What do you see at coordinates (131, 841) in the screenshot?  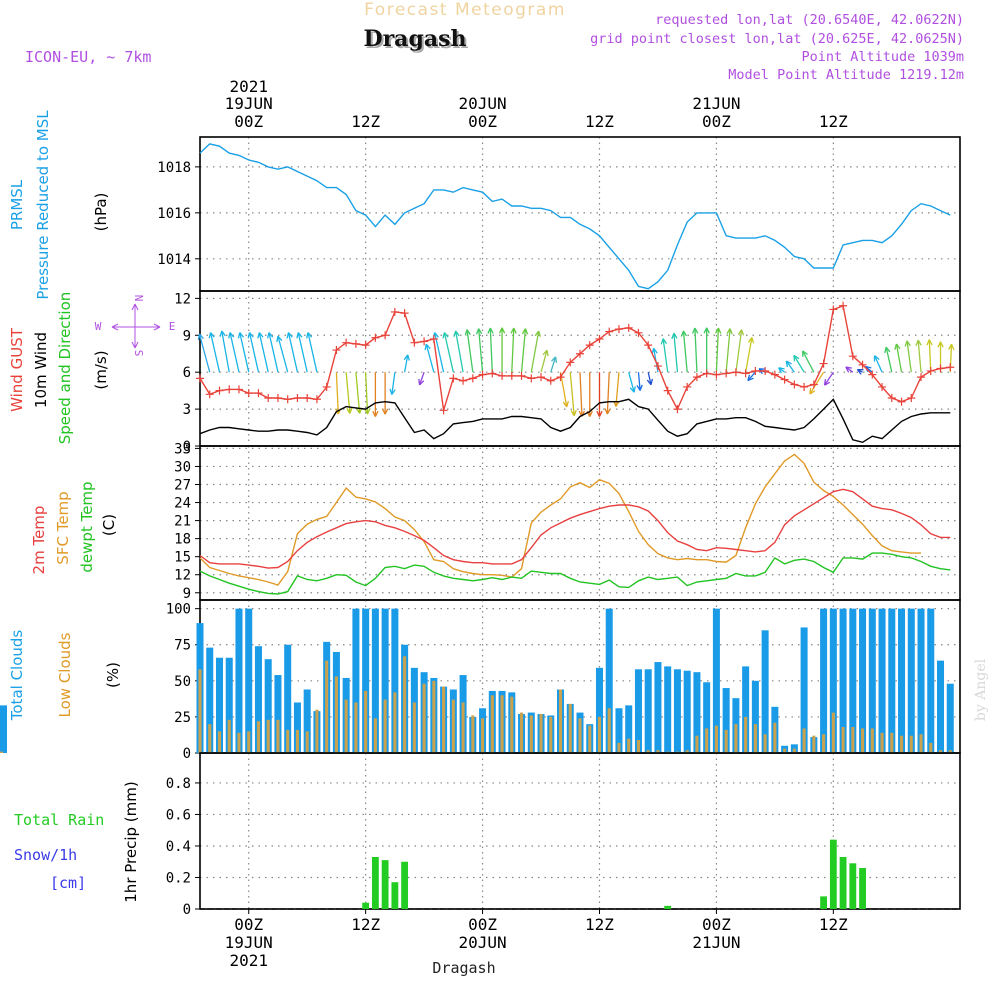 I see `precip-unit: 1hr Precip (mm)` at bounding box center [131, 841].